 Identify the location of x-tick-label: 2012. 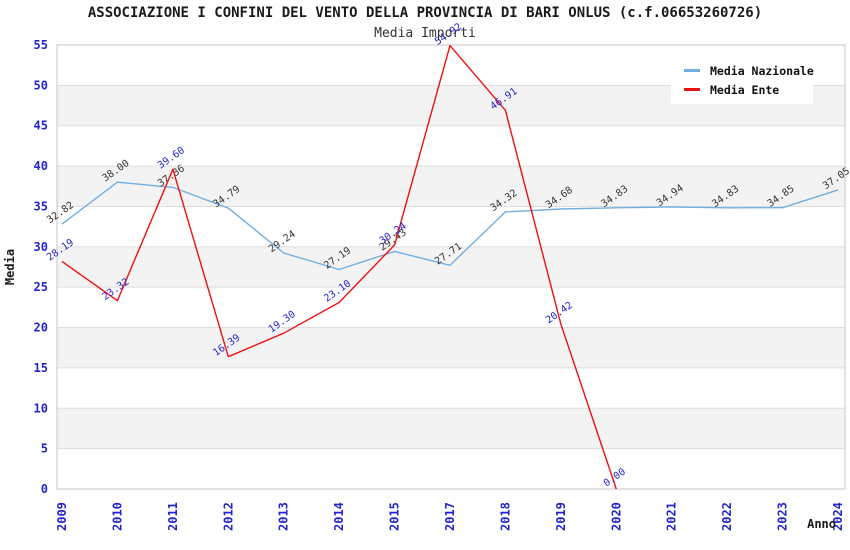
(228, 516).